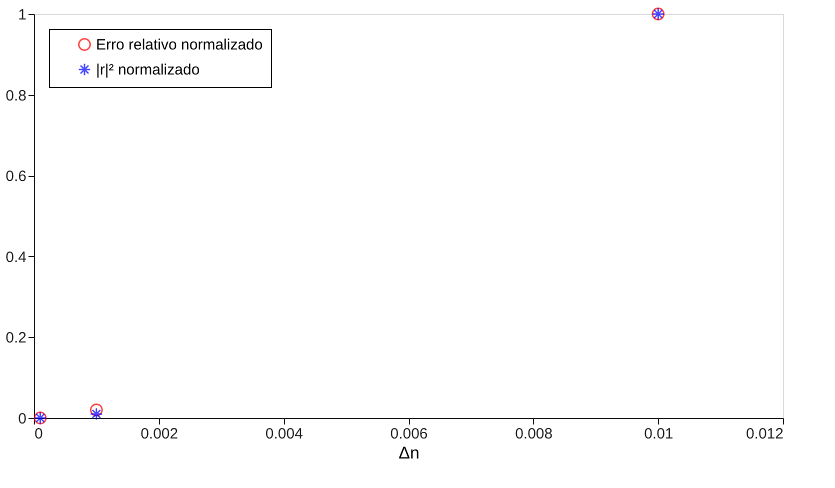 This screenshot has width=835, height=488. Describe the element at coordinates (22, 15) in the screenshot. I see `y-tick-label: 1` at that location.